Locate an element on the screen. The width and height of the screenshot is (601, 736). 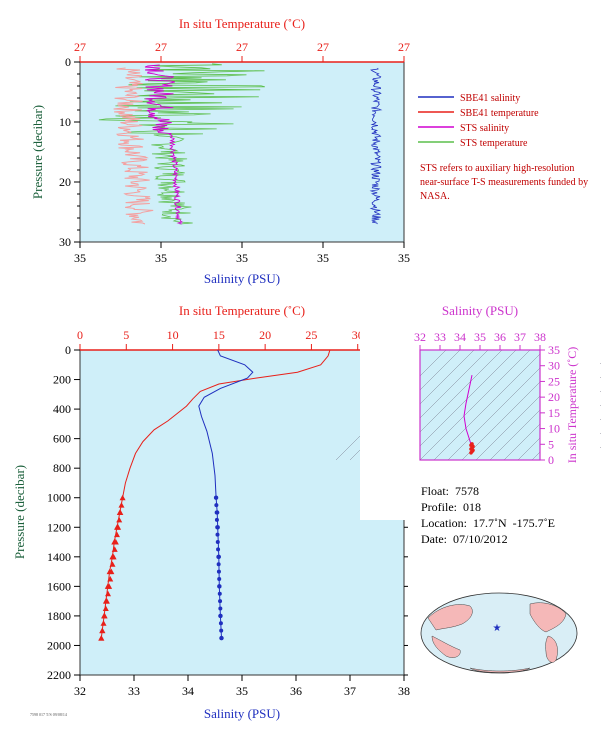
sbe41-salinity-line is located at coordinates (376, 146).